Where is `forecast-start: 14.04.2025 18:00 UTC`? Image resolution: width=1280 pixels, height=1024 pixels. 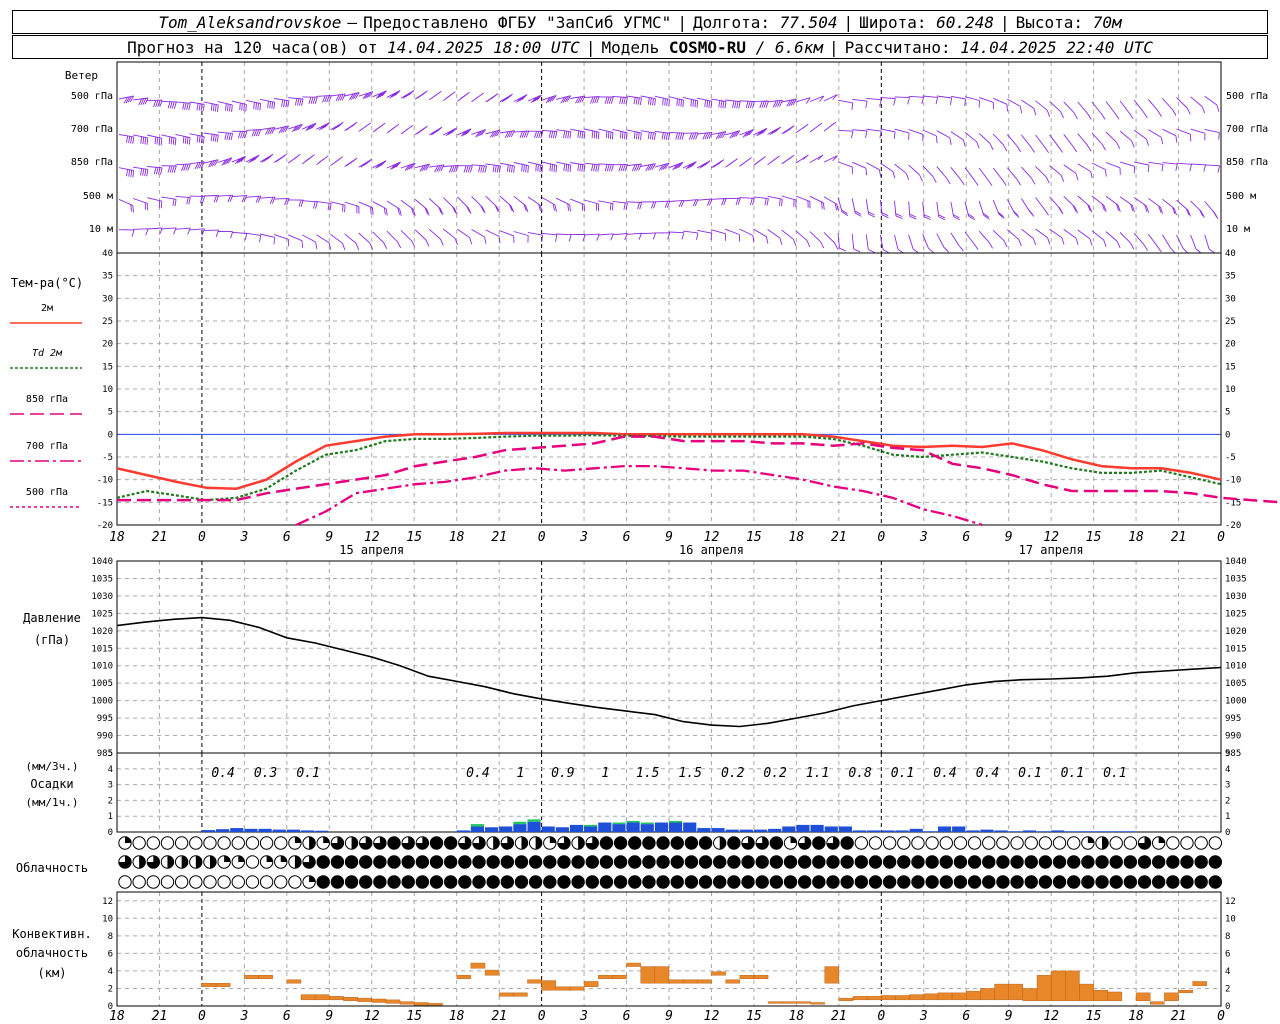 forecast-start: 14.04.2025 18:00 UTC is located at coordinates (483, 47).